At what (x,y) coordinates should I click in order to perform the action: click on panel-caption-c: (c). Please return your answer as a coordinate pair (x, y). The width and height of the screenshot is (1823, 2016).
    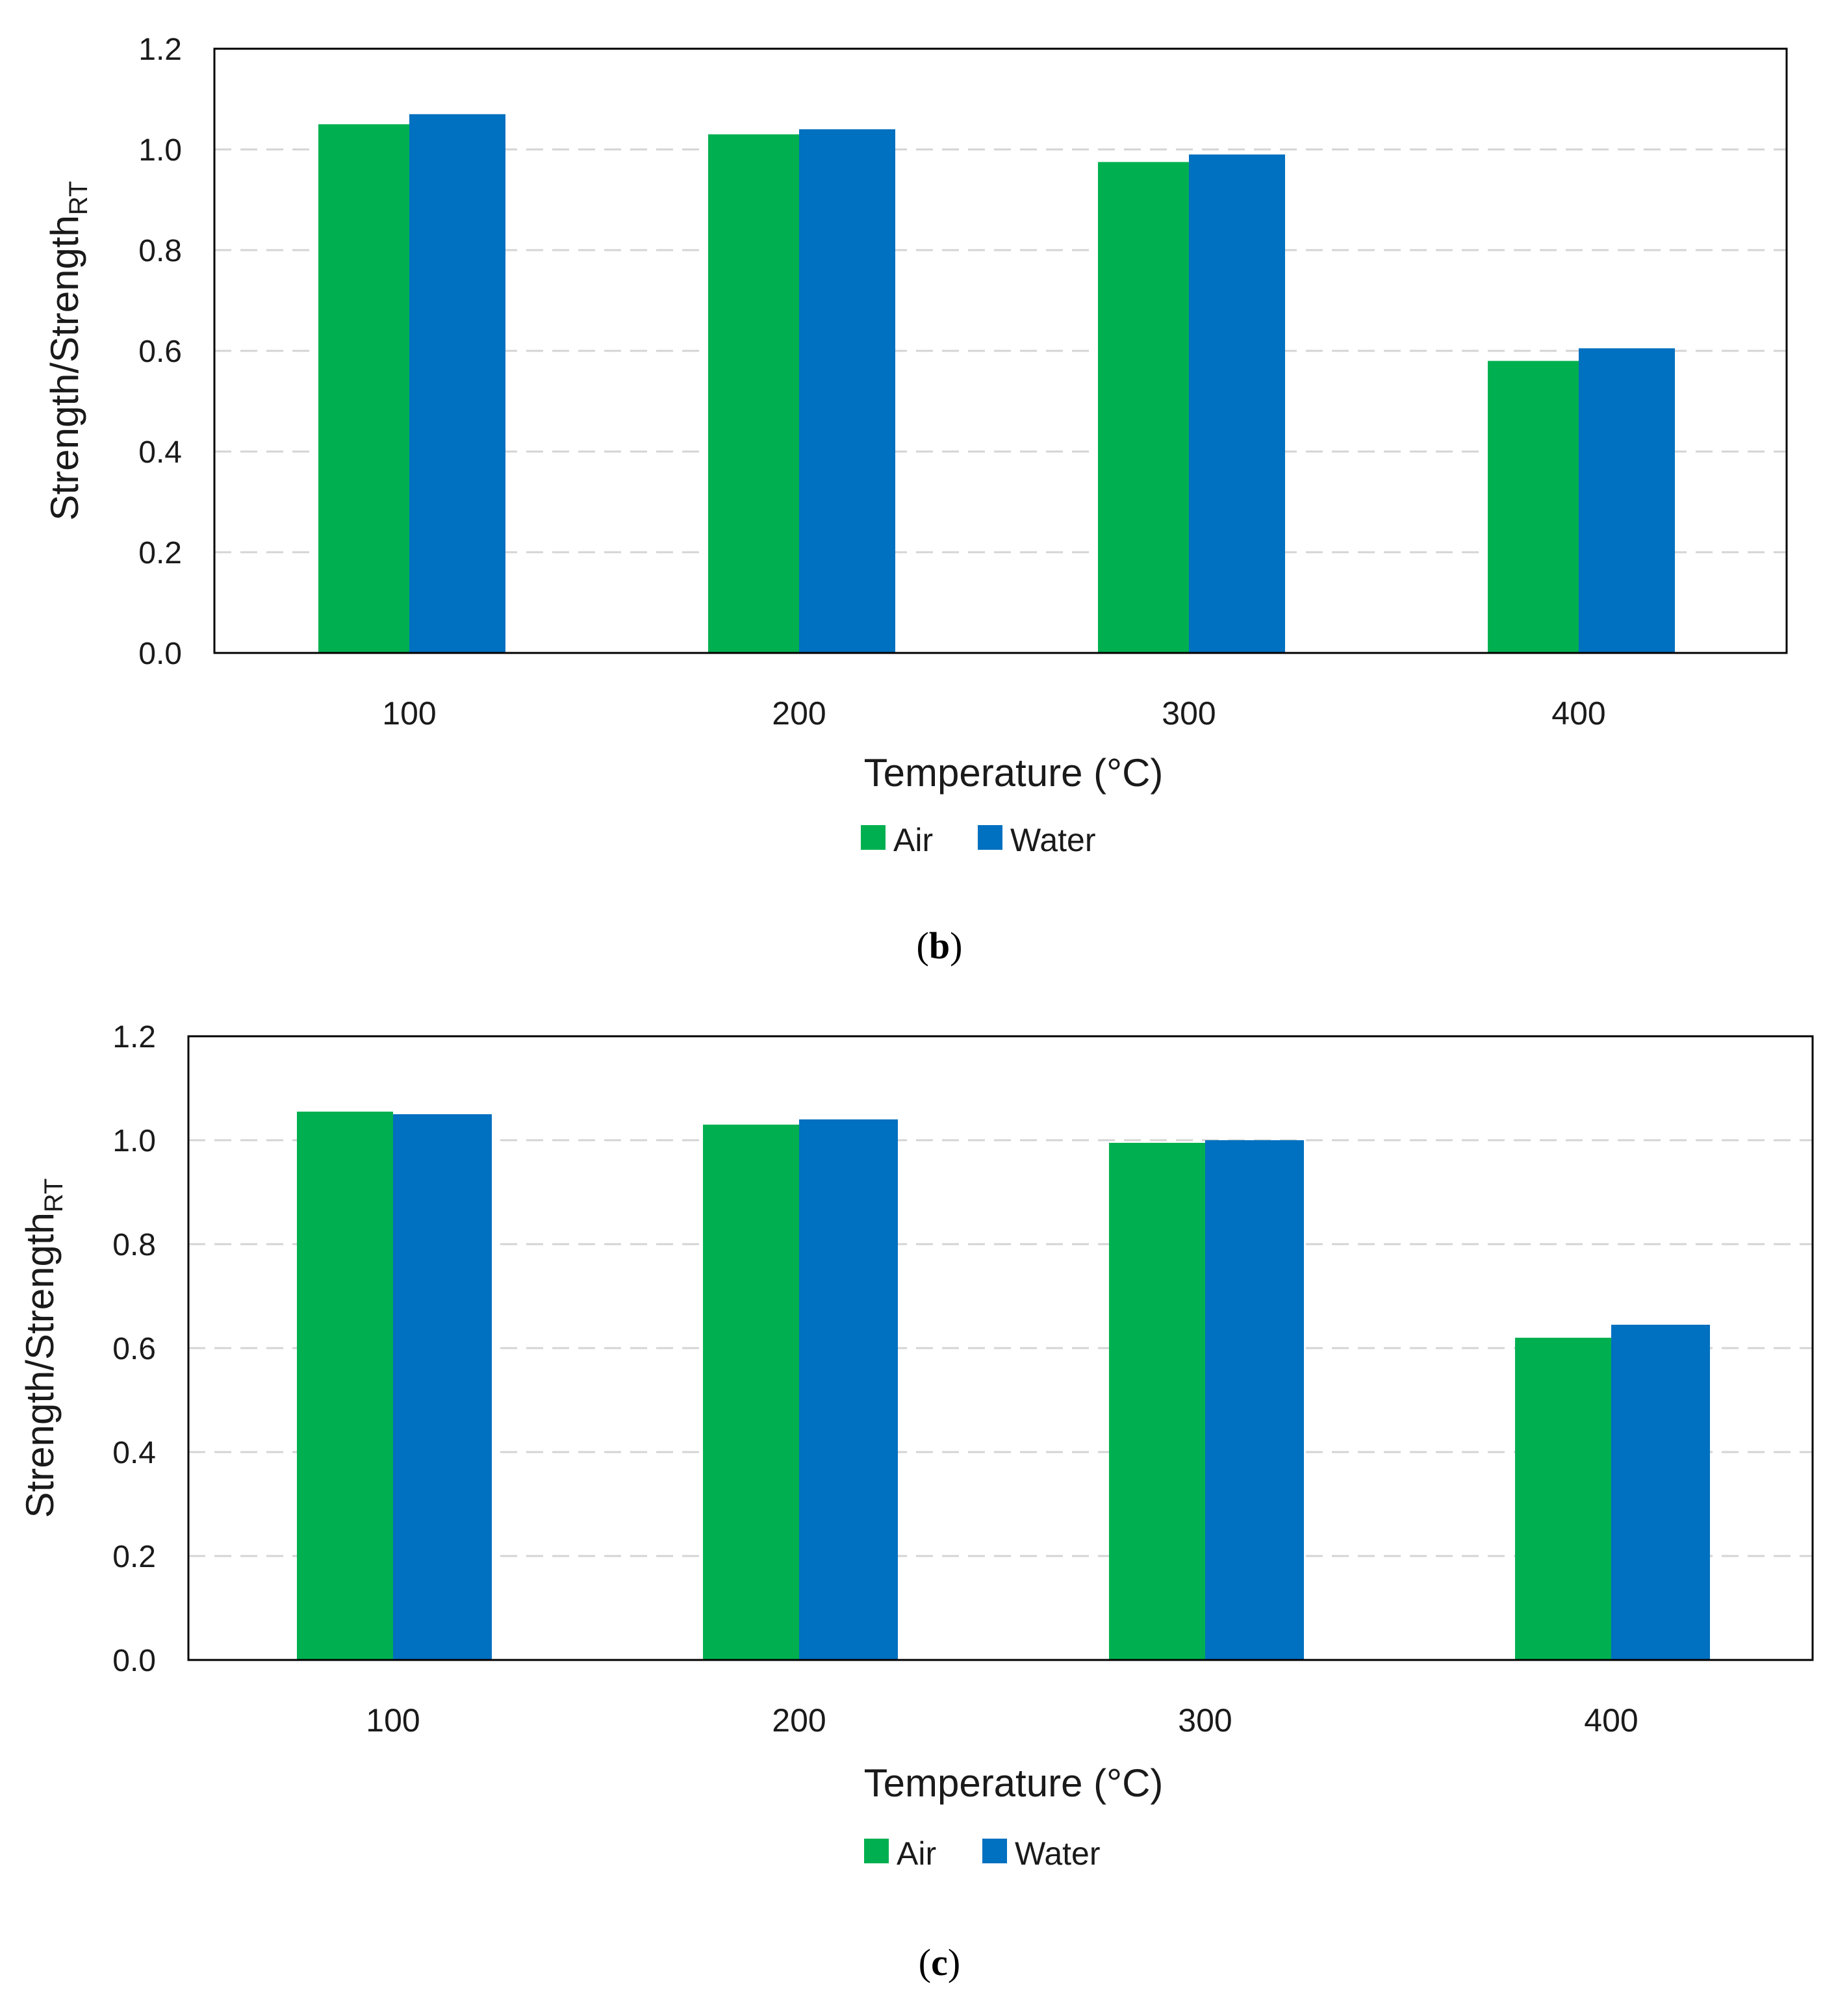
    Looking at the image, I should click on (939, 1962).